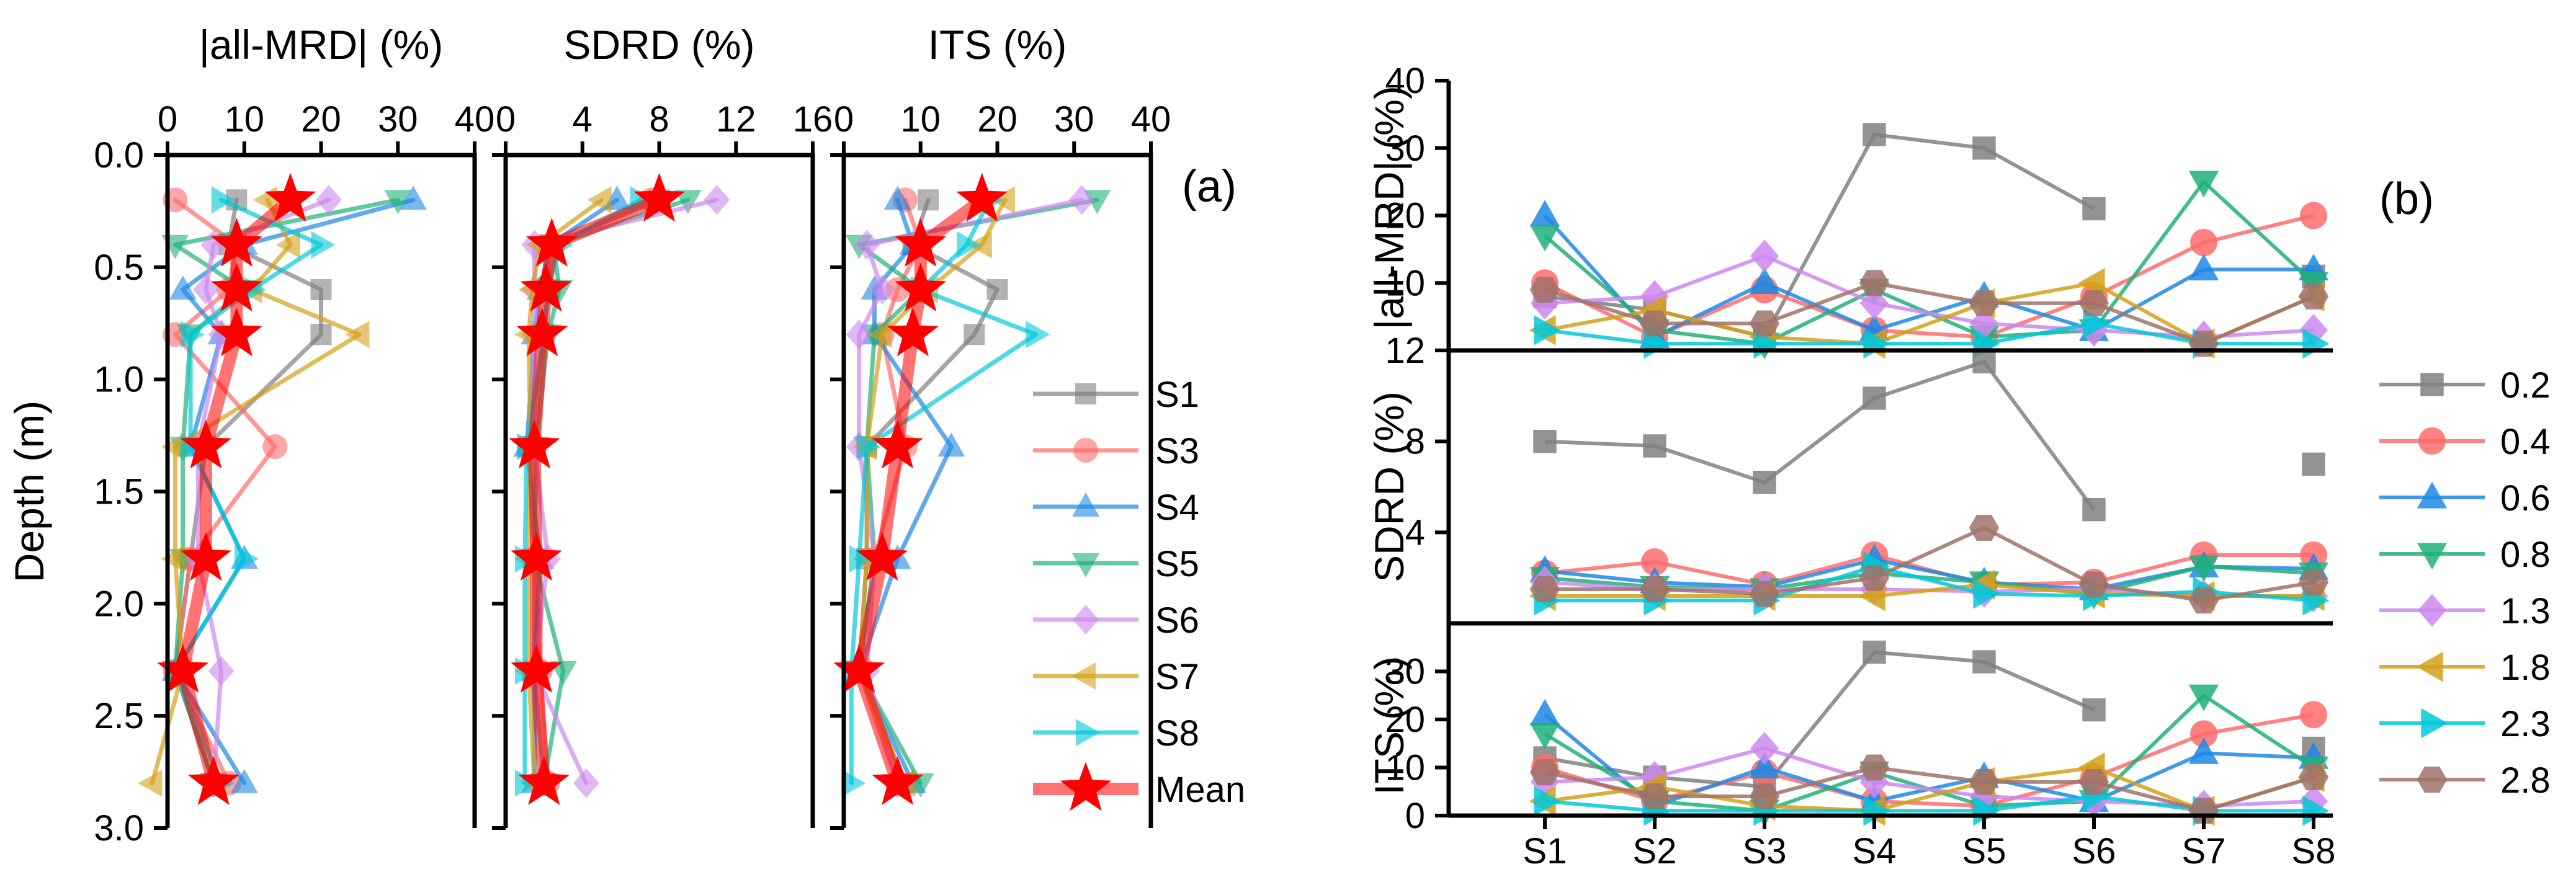 This screenshot has height=877, width=2576. What do you see at coordinates (1848, 473) in the screenshot?
I see `subplot-b-2: 4 8 12 SDRD (%)` at bounding box center [1848, 473].